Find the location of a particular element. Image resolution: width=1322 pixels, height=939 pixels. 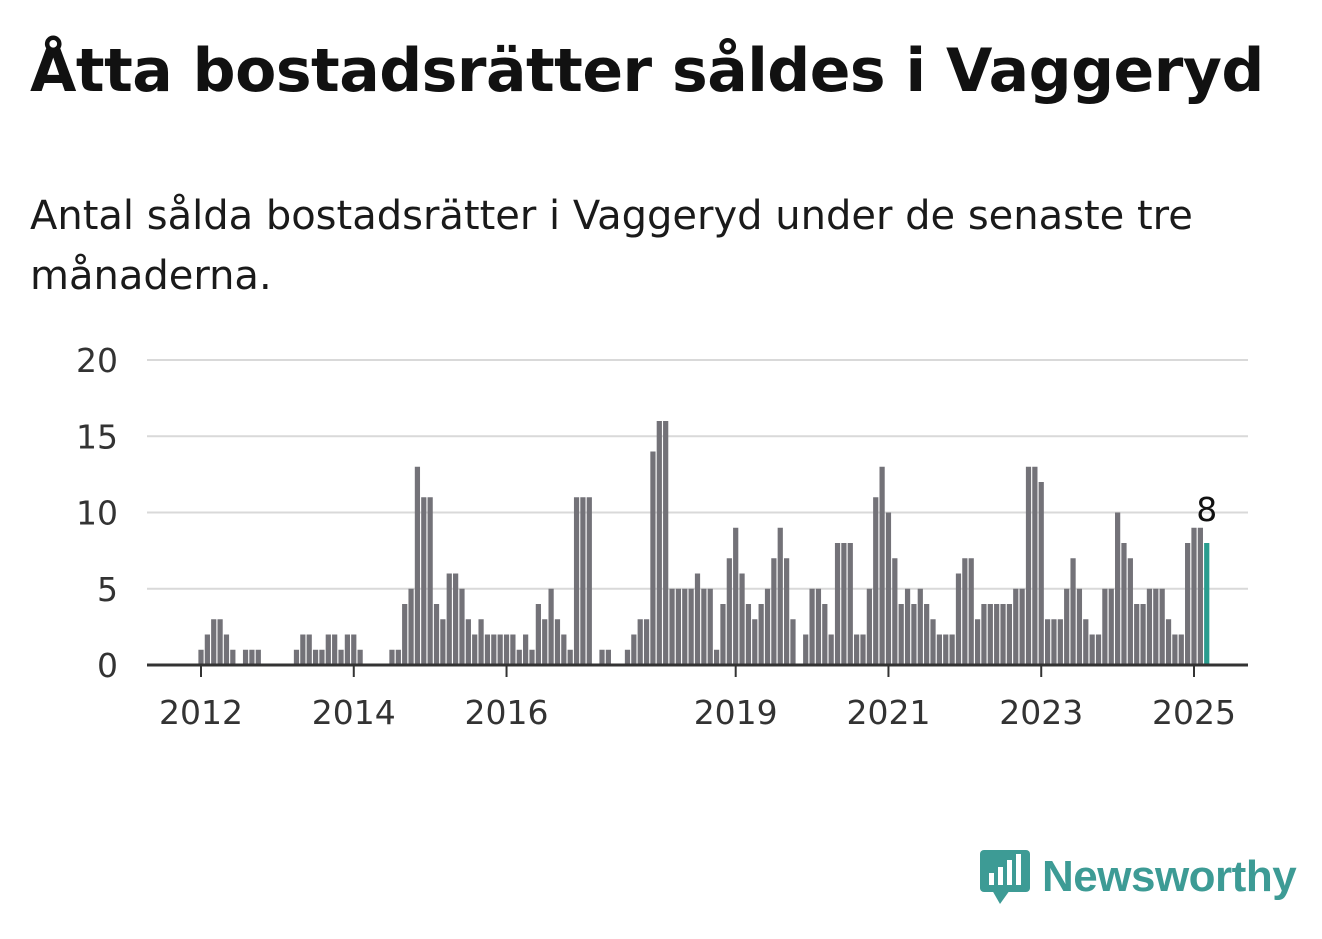

x-tick-label: 2016 is located at coordinates (507, 712).